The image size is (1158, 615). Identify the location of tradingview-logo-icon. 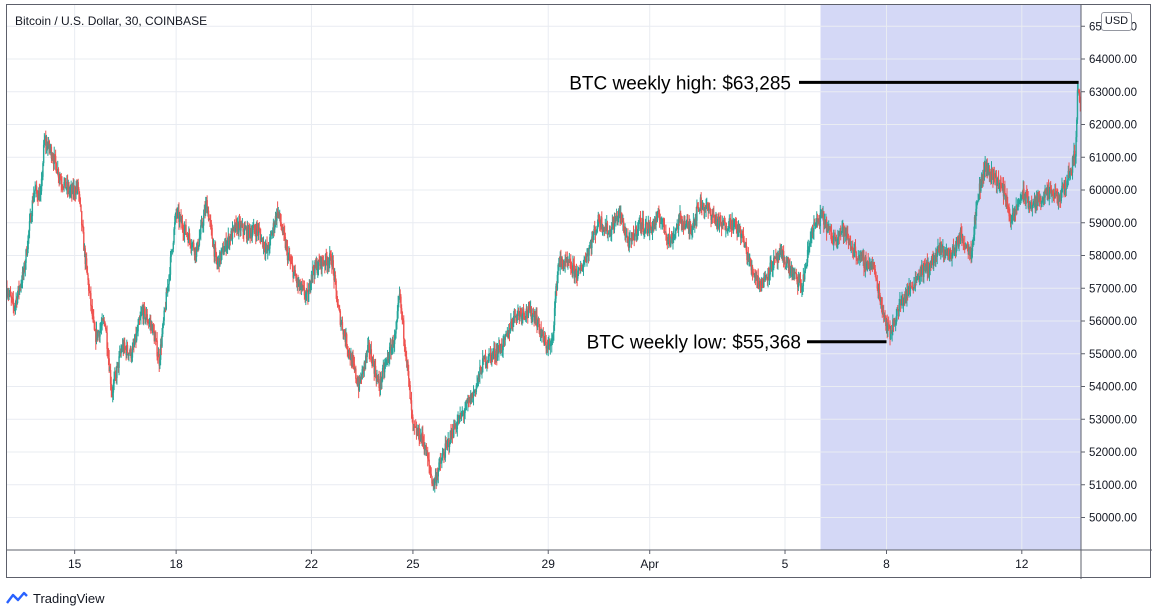
(17, 598).